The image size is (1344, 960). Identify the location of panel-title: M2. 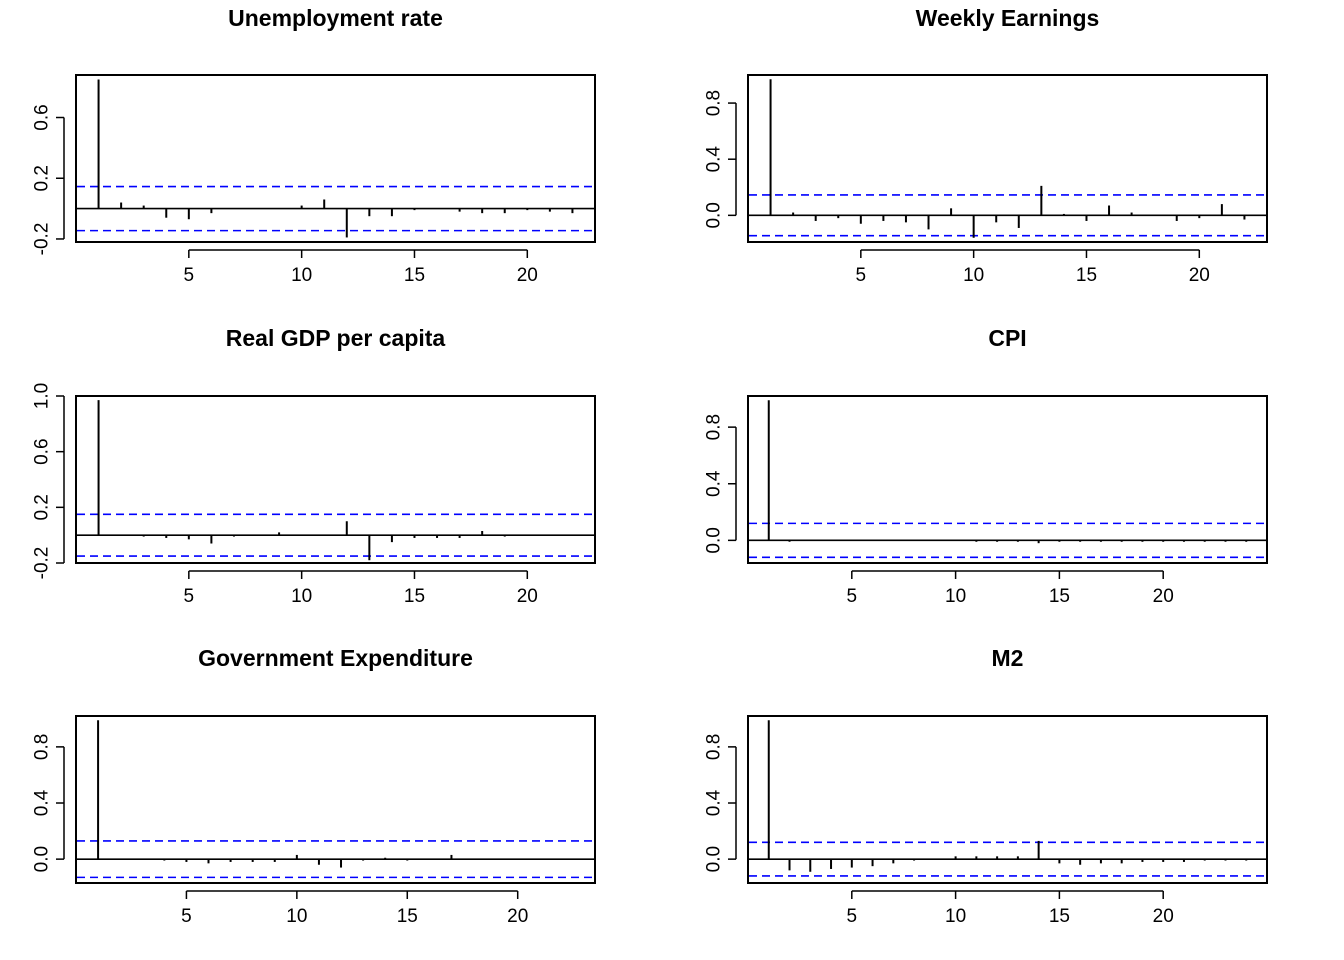
(1008, 658).